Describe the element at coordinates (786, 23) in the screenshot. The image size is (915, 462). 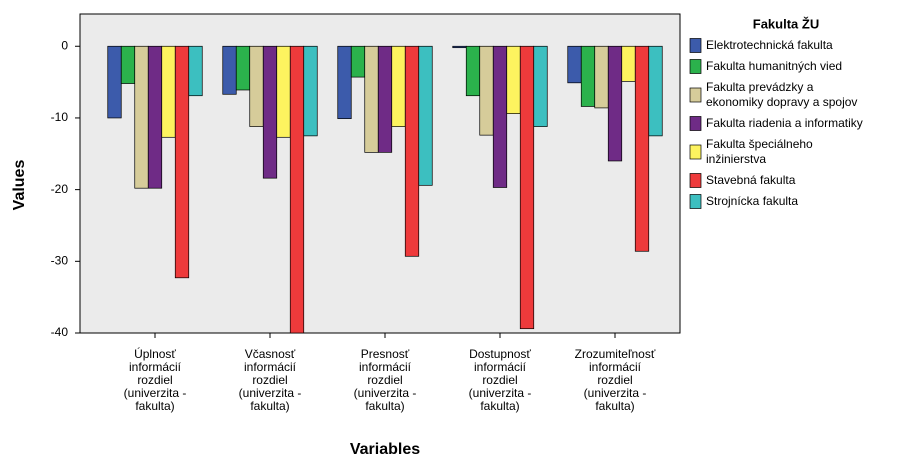
I see `legend-title: Fakulta ŽU` at that location.